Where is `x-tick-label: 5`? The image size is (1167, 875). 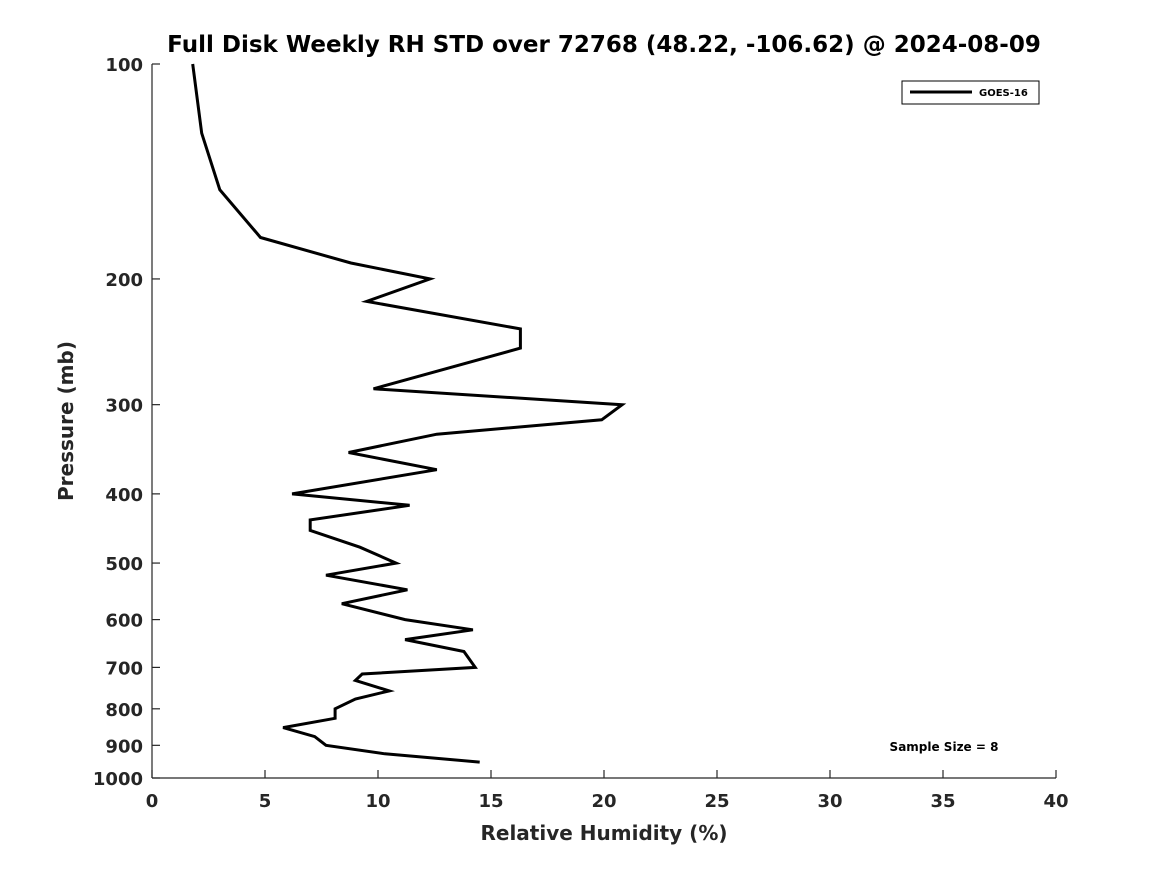 x-tick-label: 5 is located at coordinates (265, 801).